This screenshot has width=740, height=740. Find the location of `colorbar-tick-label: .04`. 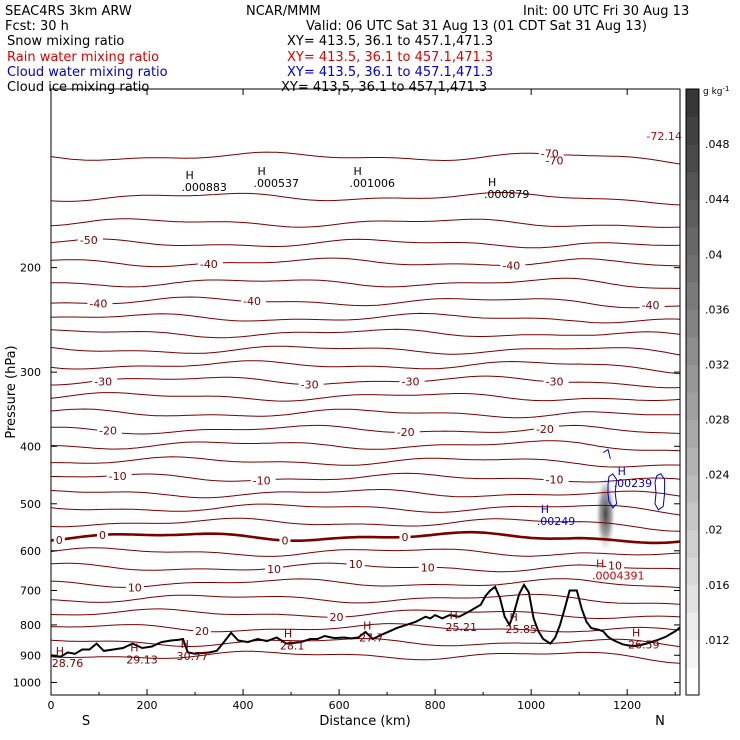

colorbar-tick-label: .04 is located at coordinates (714, 254).